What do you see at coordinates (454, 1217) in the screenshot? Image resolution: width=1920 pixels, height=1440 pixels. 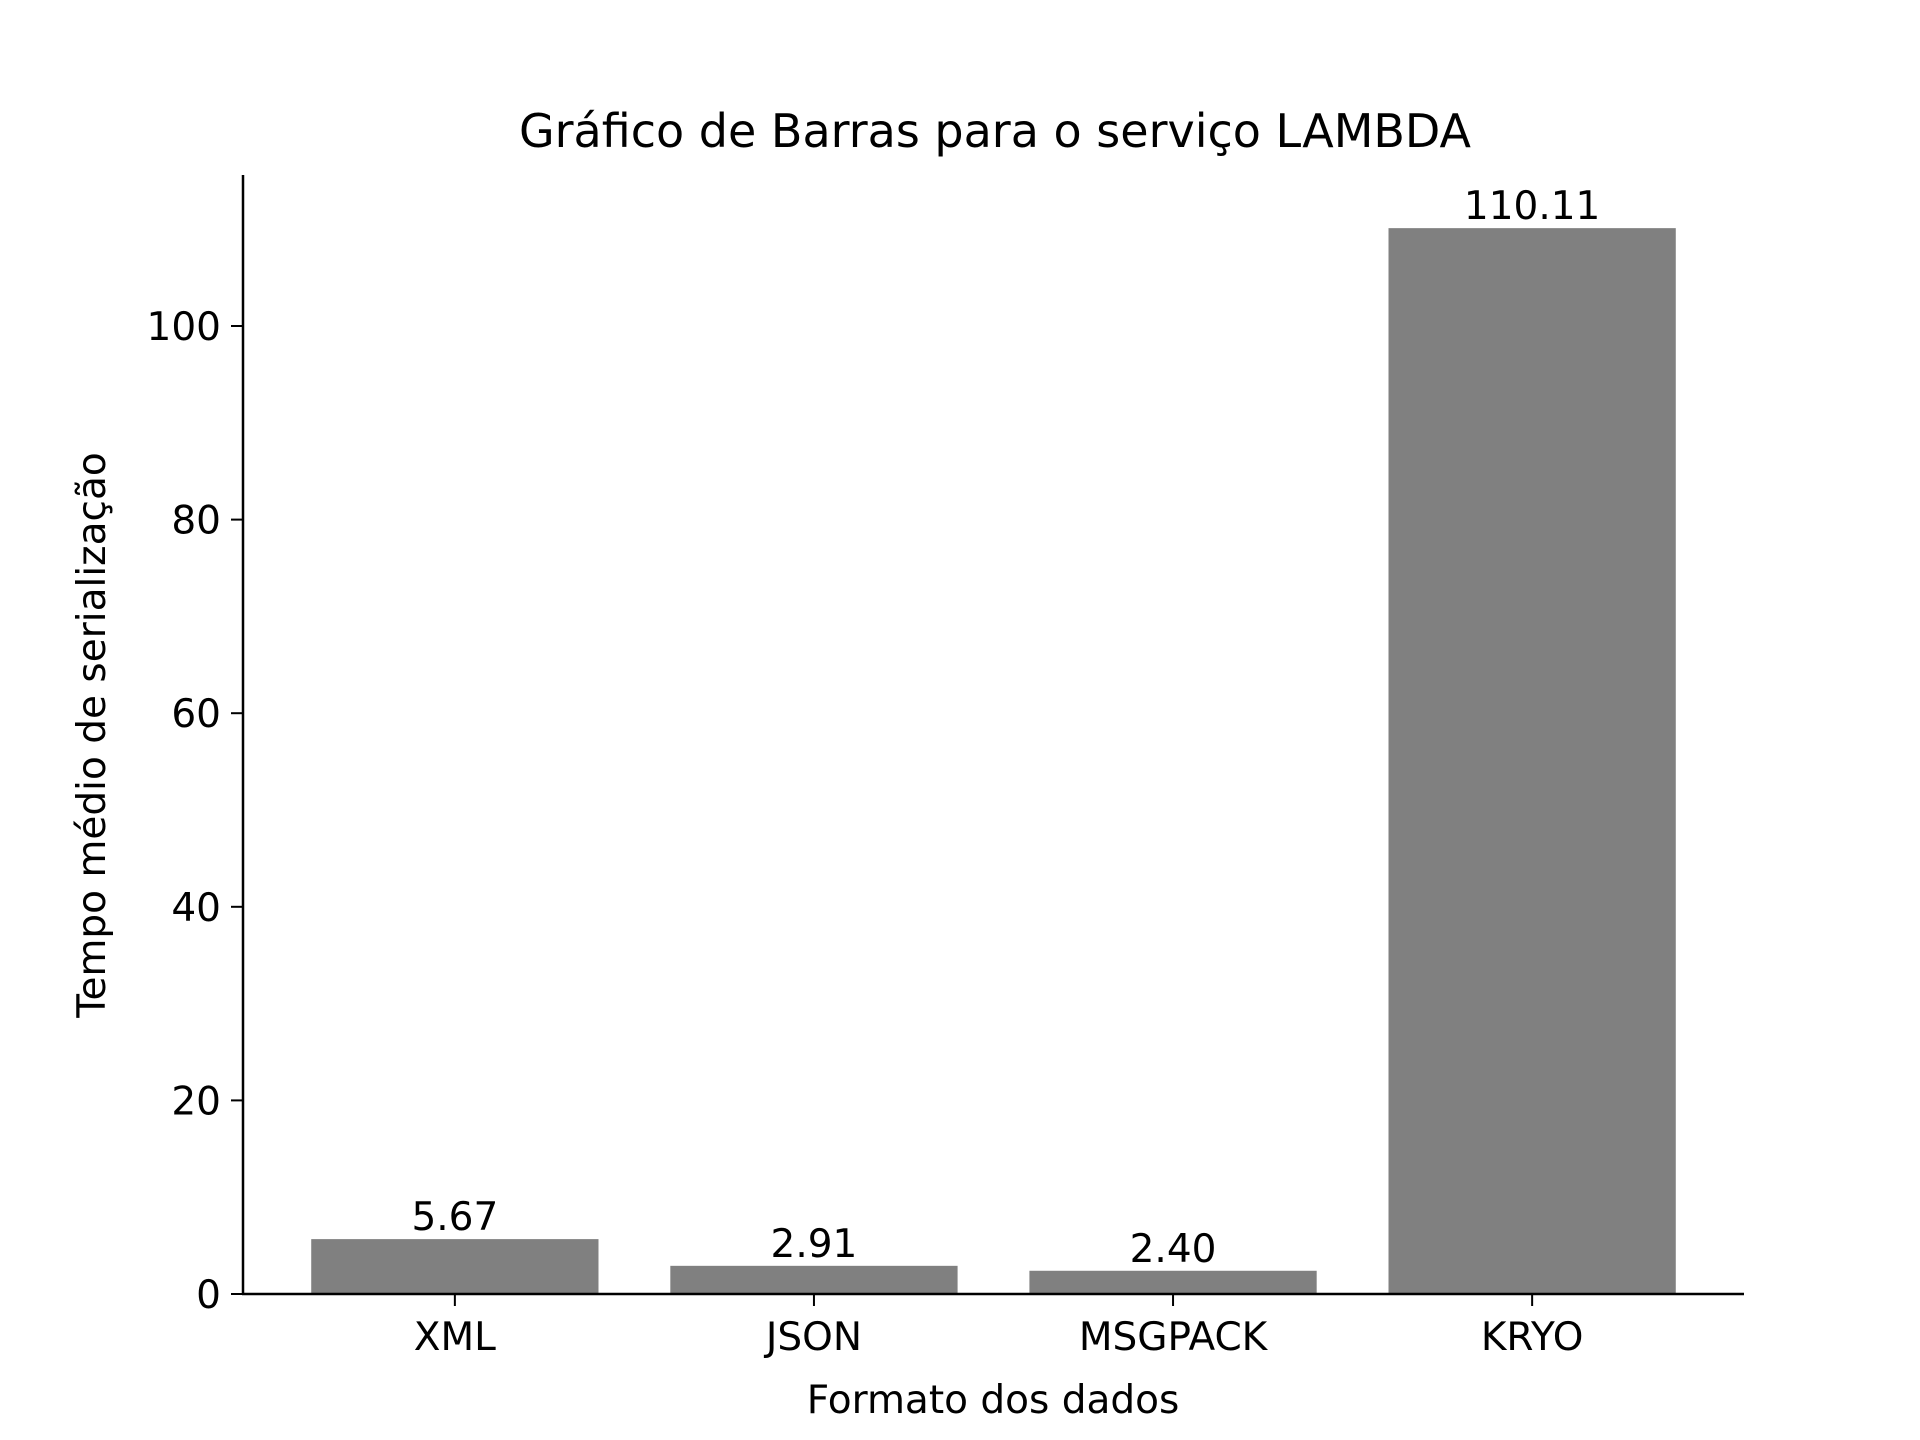 I see `data-label-xml: 5.67` at bounding box center [454, 1217].